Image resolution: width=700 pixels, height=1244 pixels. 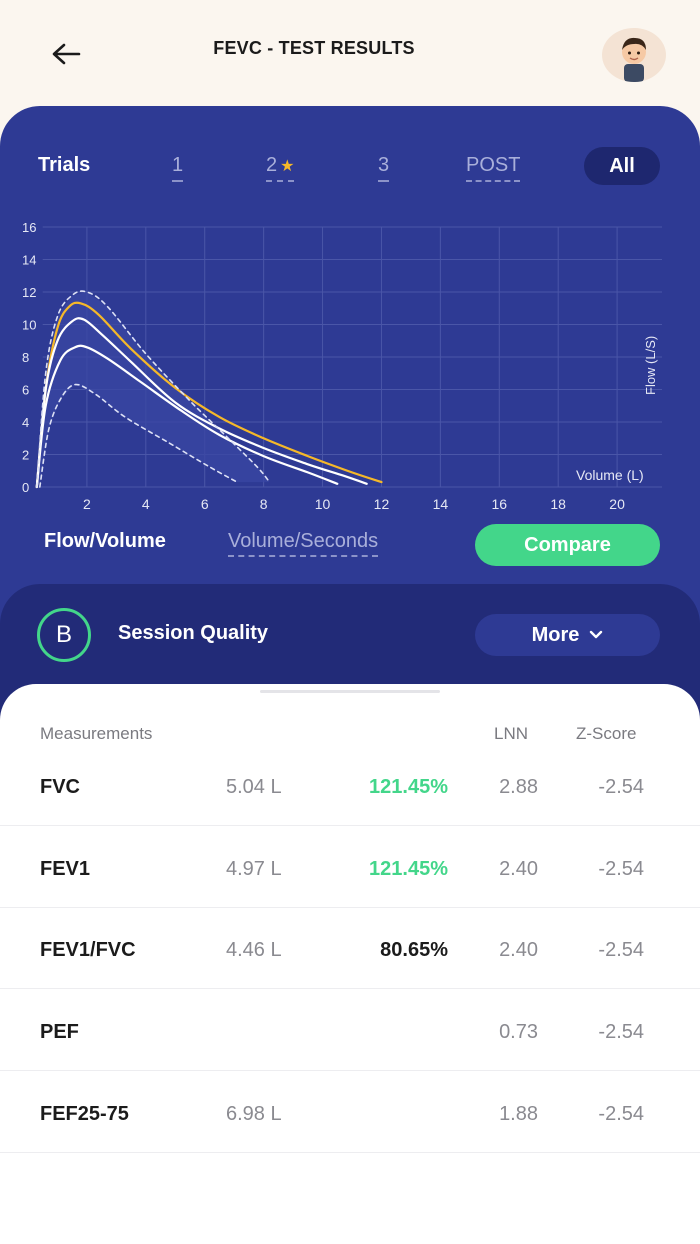 I want to click on measurement-value: 4.46 L, so click(x=254, y=950).